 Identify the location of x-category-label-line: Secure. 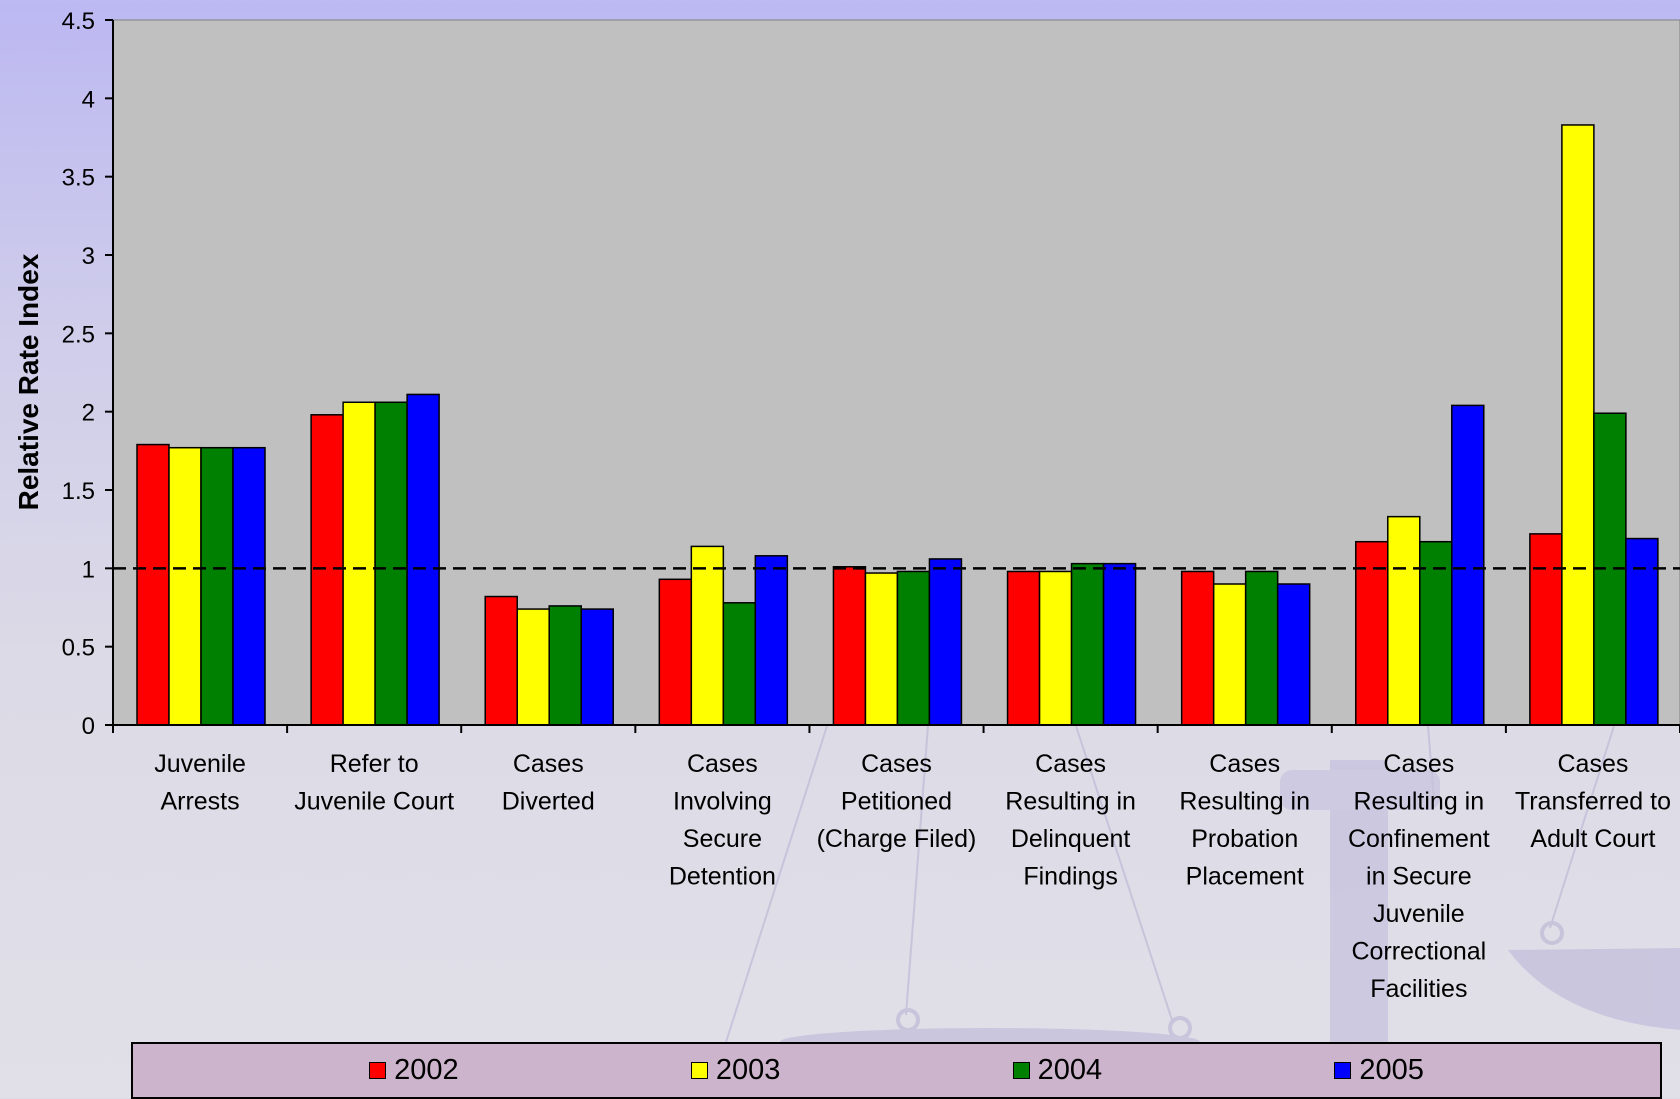
(722, 839).